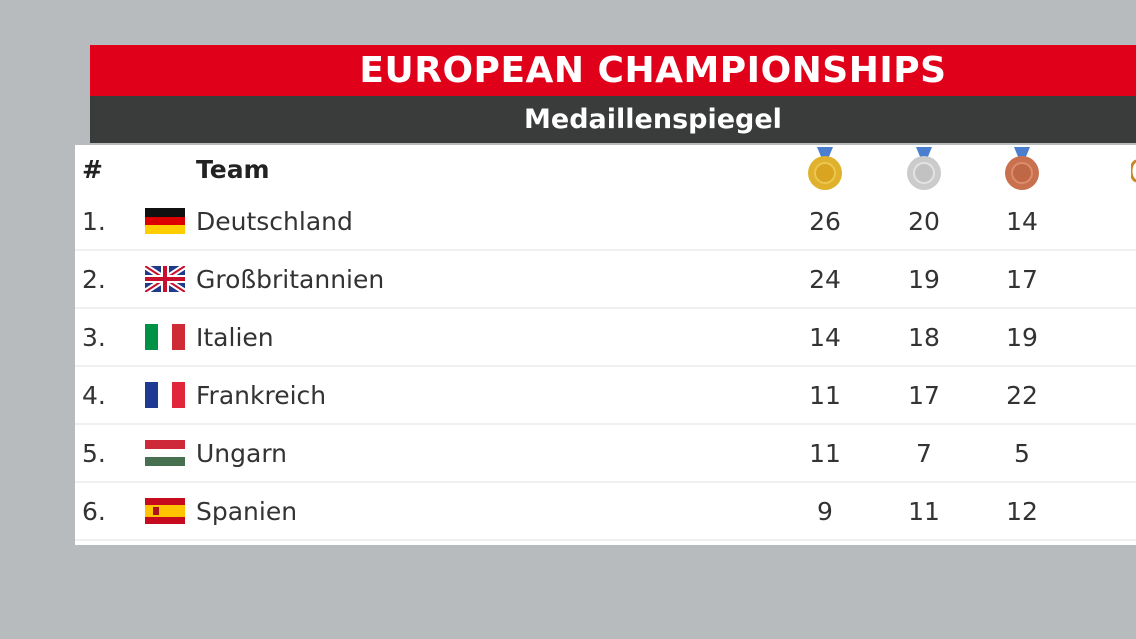  What do you see at coordinates (247, 511) in the screenshot?
I see `team-name: Spanien` at bounding box center [247, 511].